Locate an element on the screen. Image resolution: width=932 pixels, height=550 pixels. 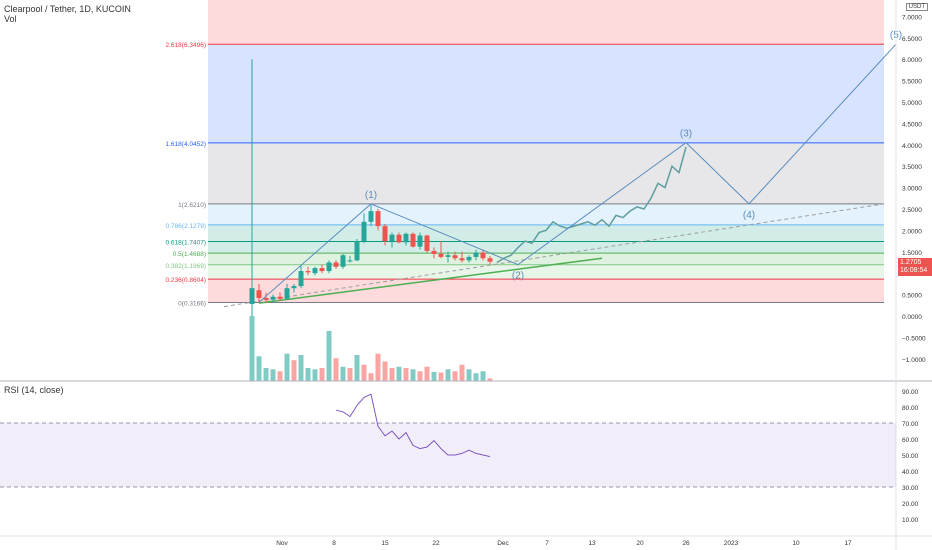
time-tick-label: Nov is located at coordinates (282, 543).